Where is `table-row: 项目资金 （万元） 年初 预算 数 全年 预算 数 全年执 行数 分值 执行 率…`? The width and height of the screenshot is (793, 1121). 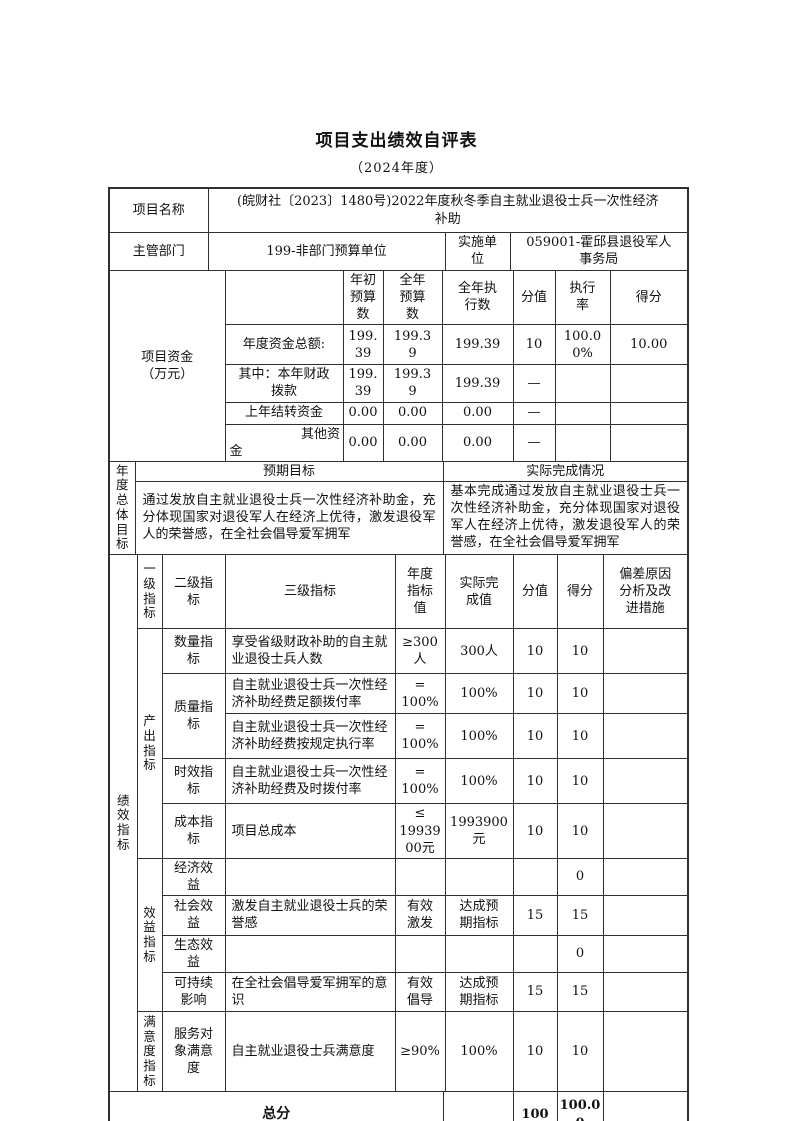 table-row: 项目资金 （万元） 年初 预算 数 全年 预算 数 全年执 行数 分值 执行 率… is located at coordinates (398, 366).